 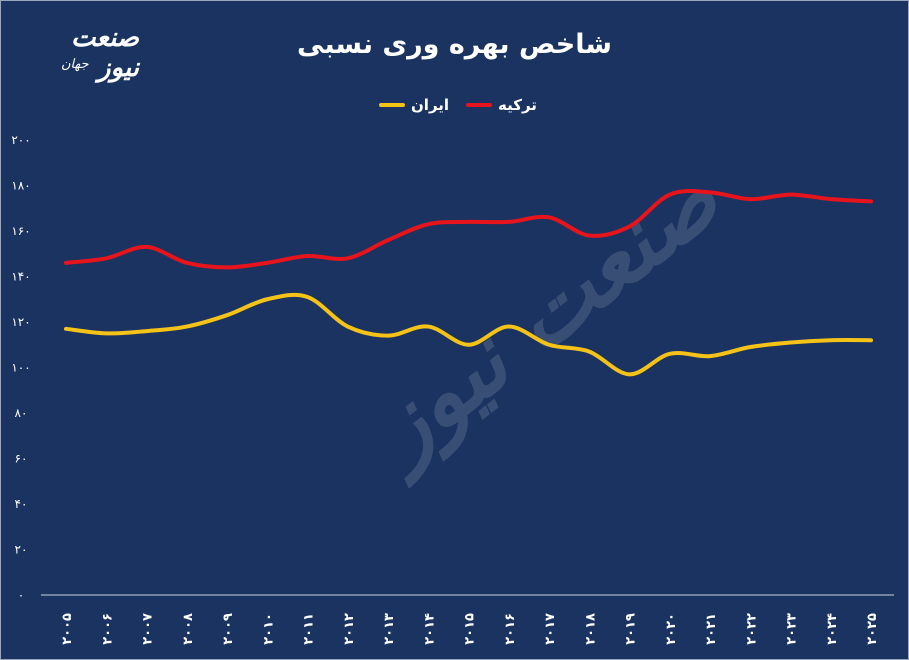 I want to click on y-tick-label: ۰, so click(x=21, y=595).